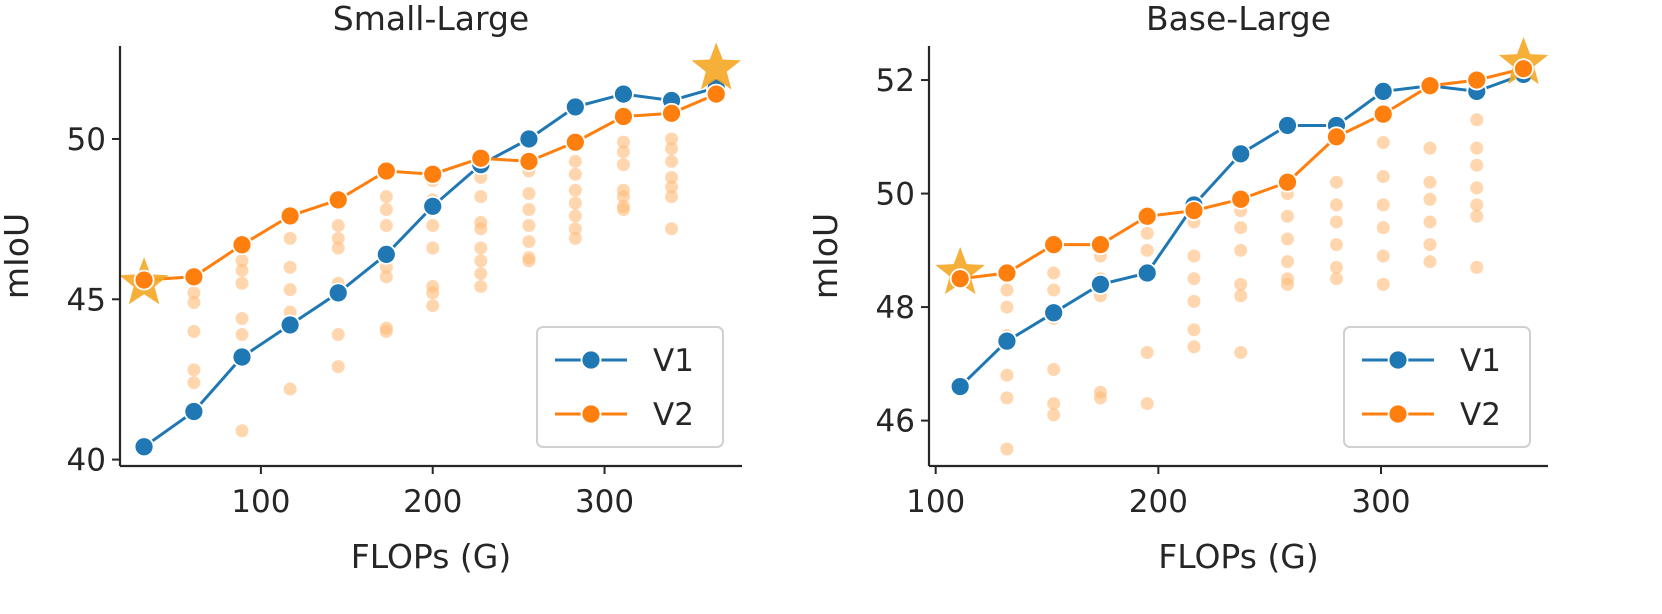 The width and height of the screenshot is (1662, 614). Describe the element at coordinates (895, 422) in the screenshot. I see `chart-1-y-tick-label-0: 46` at that location.